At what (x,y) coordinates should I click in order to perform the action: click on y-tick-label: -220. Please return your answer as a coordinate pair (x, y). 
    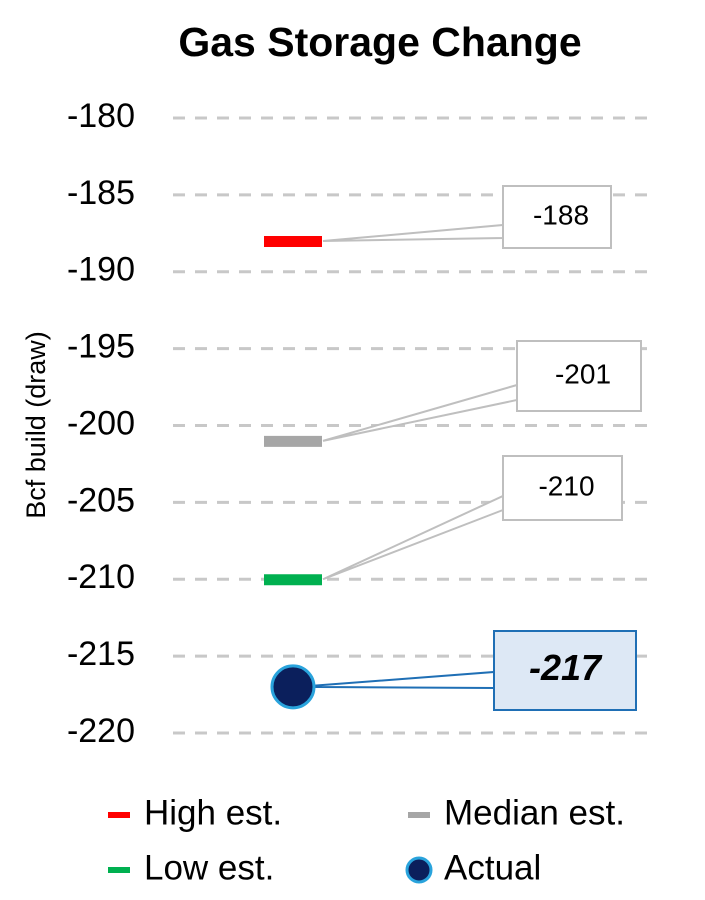
    Looking at the image, I should click on (101, 731).